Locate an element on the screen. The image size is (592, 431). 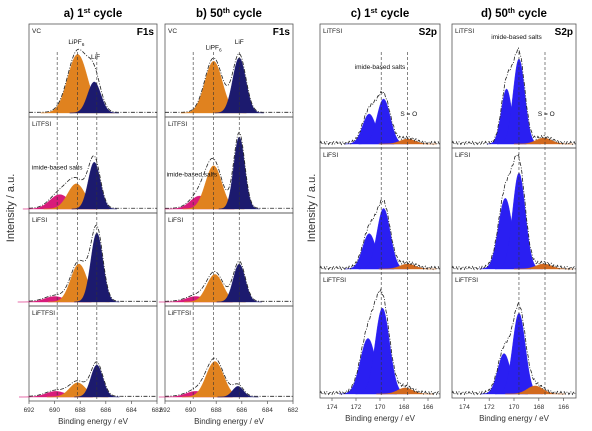
y-axis-label-f1s: Intensity / a.u. is located at coordinates (11, 208).